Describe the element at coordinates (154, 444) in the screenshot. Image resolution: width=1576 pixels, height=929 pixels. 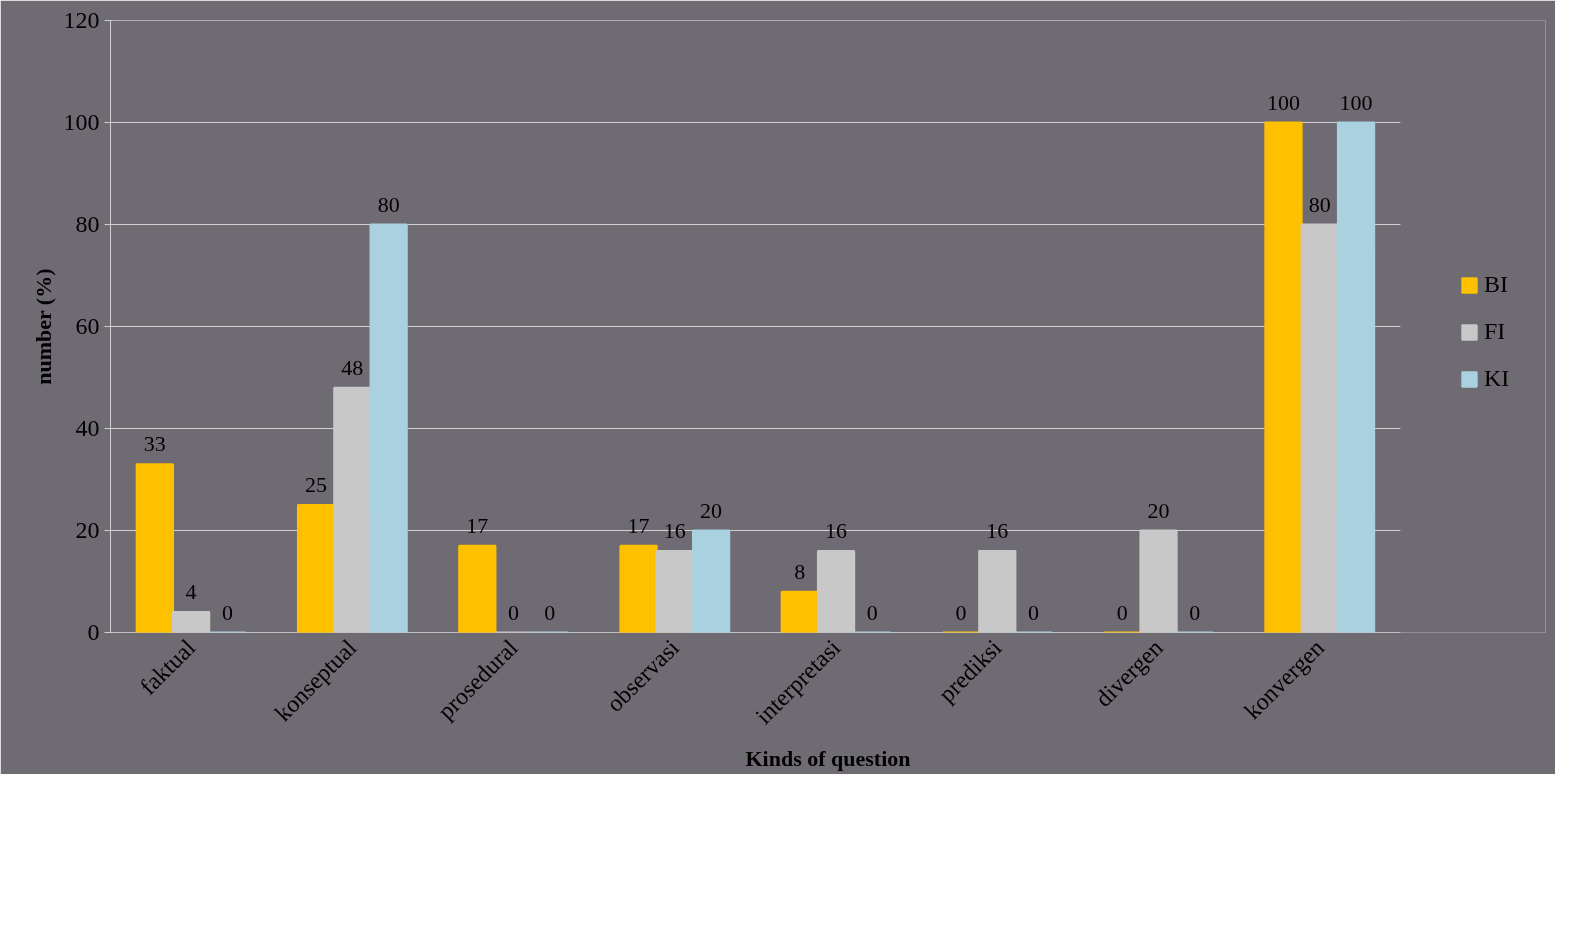
I see `data-label: 33` at that location.